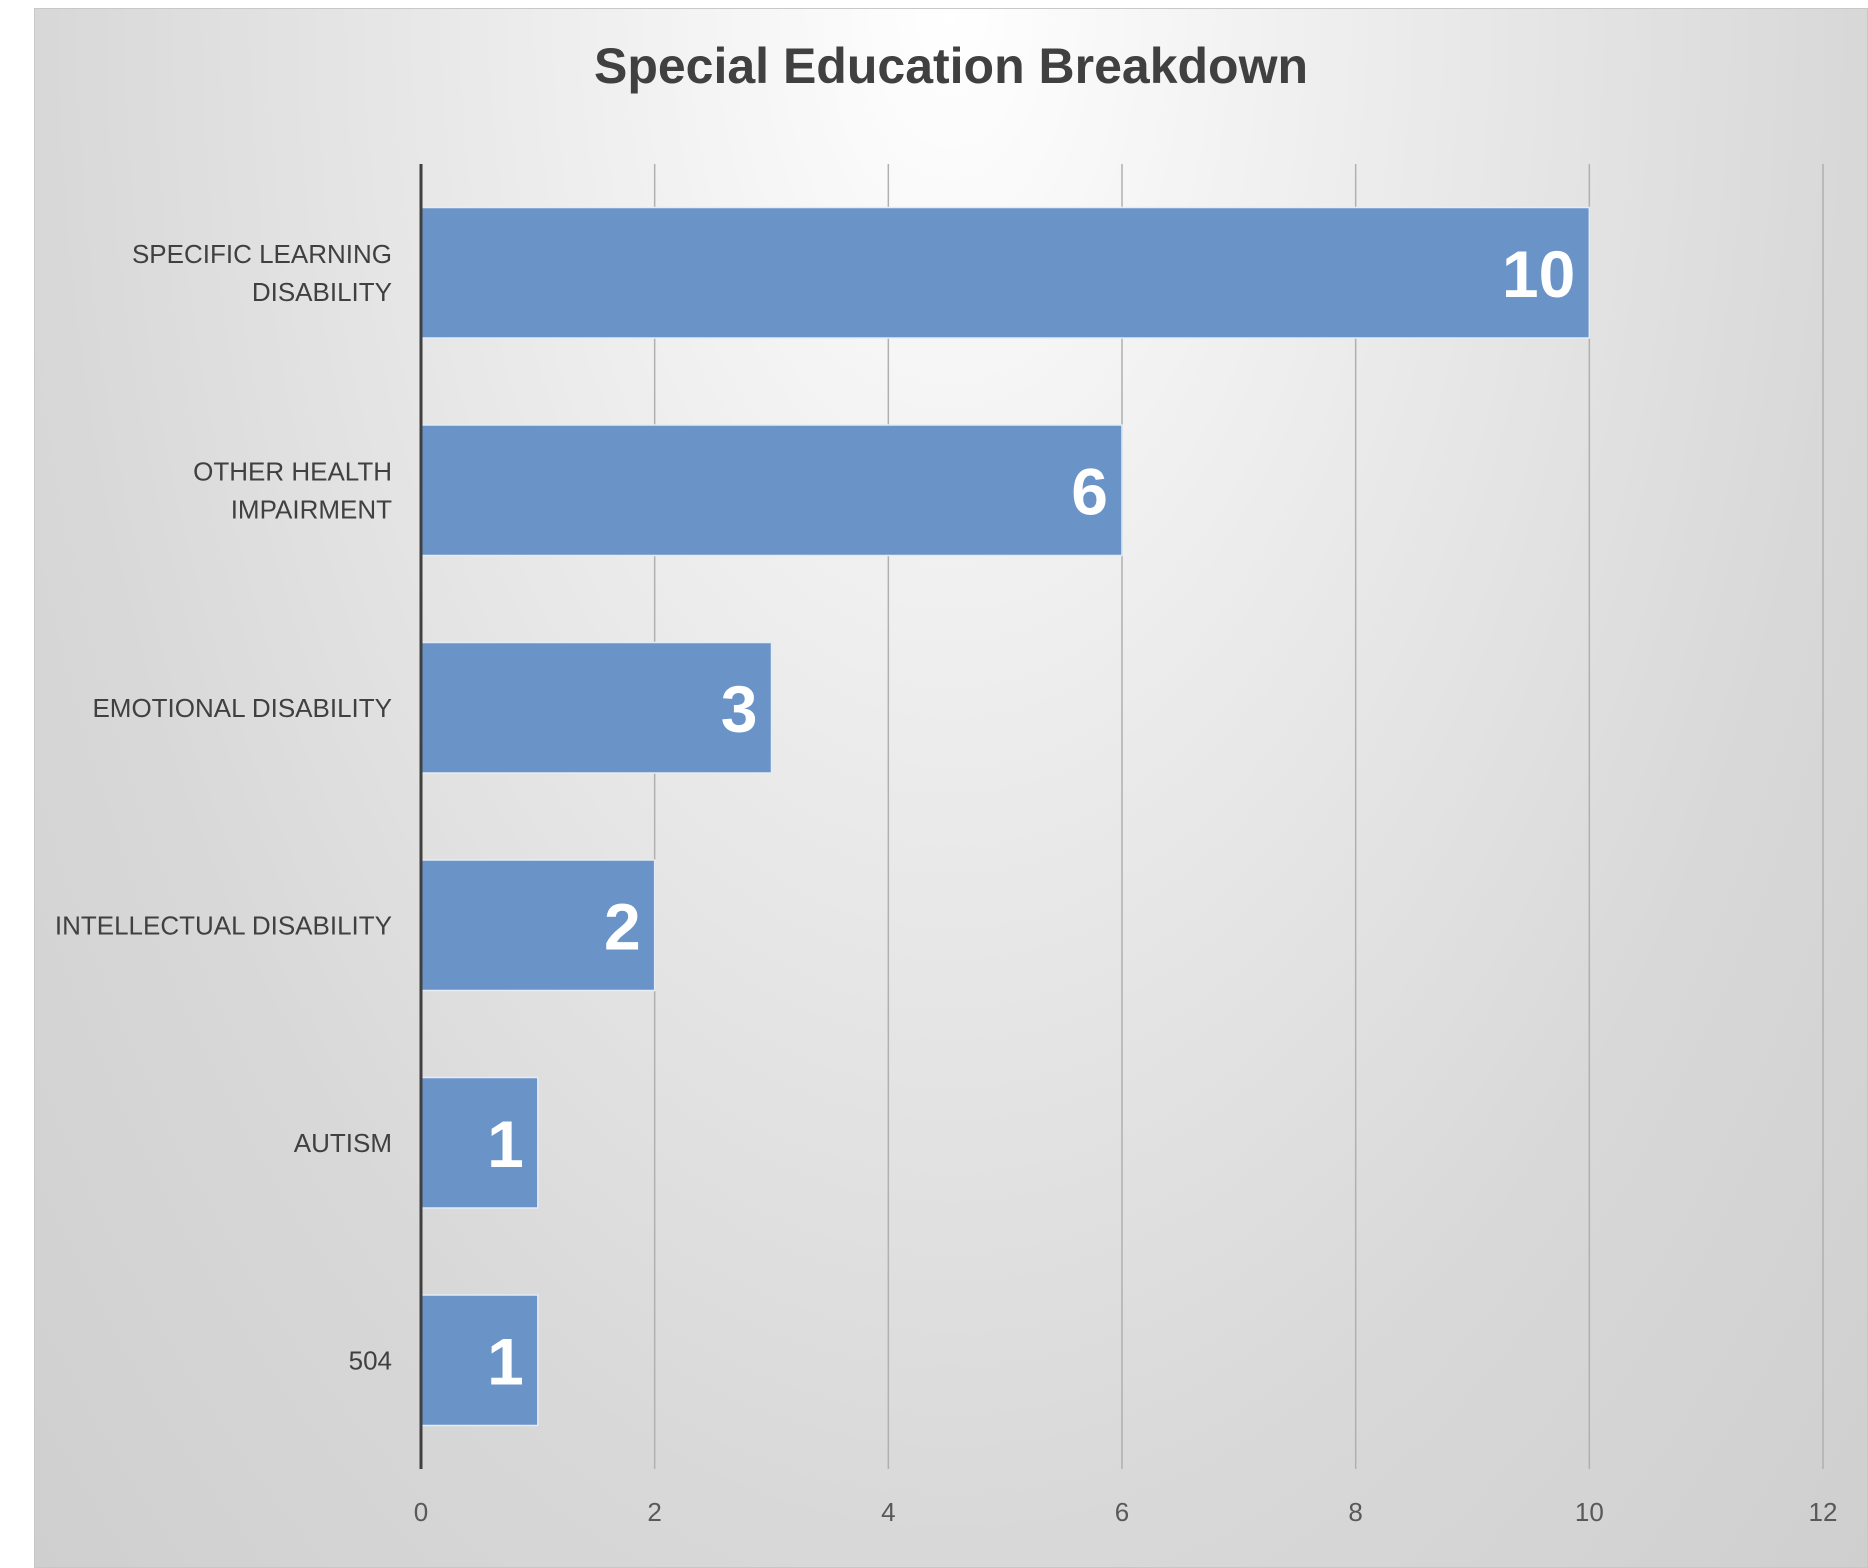 Image resolution: width=1868 pixels, height=1568 pixels. What do you see at coordinates (622, 926) in the screenshot?
I see `bar-value-label: 2` at bounding box center [622, 926].